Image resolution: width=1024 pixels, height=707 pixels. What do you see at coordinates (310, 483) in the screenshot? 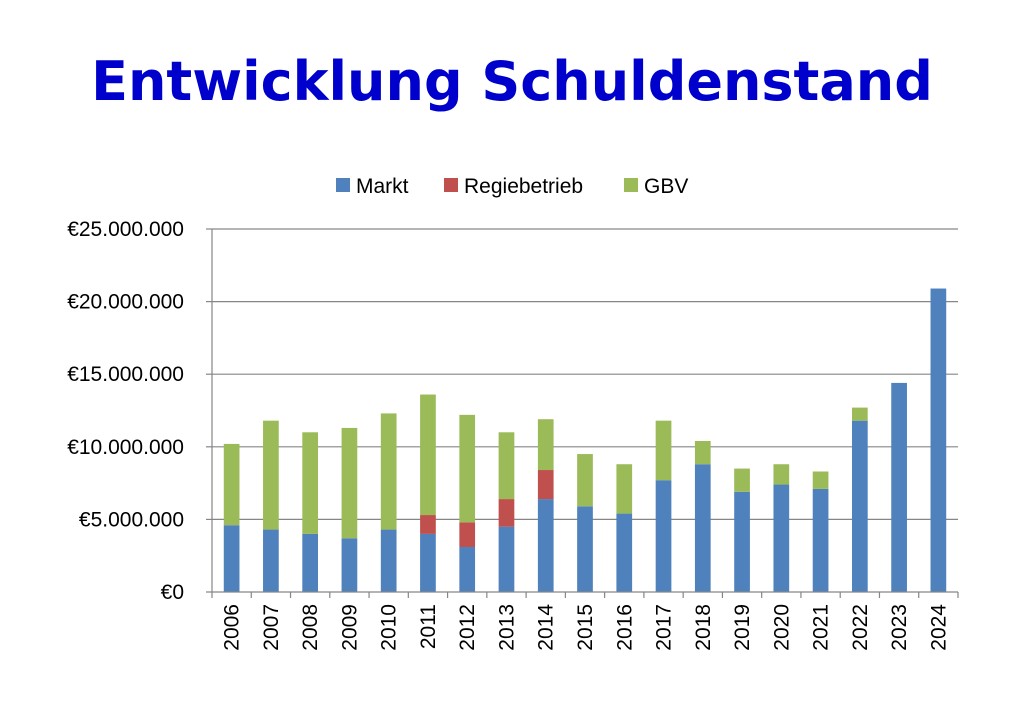
I see `bar-gbv-2008` at bounding box center [310, 483].